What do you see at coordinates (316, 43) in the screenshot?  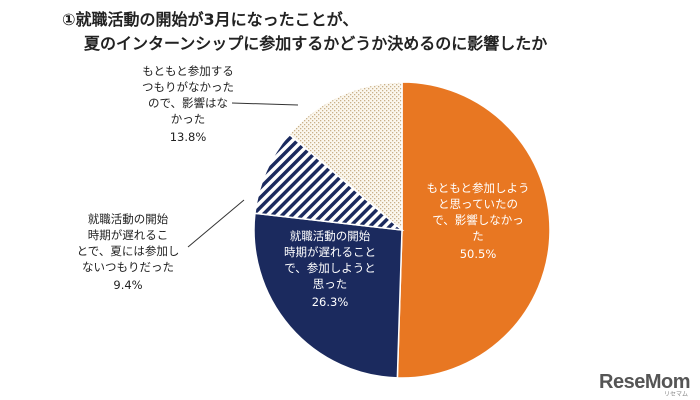 I see `chart-title-line-2: 夏のインターンシップに参加するかどうか決めるのに影響したか` at bounding box center [316, 43].